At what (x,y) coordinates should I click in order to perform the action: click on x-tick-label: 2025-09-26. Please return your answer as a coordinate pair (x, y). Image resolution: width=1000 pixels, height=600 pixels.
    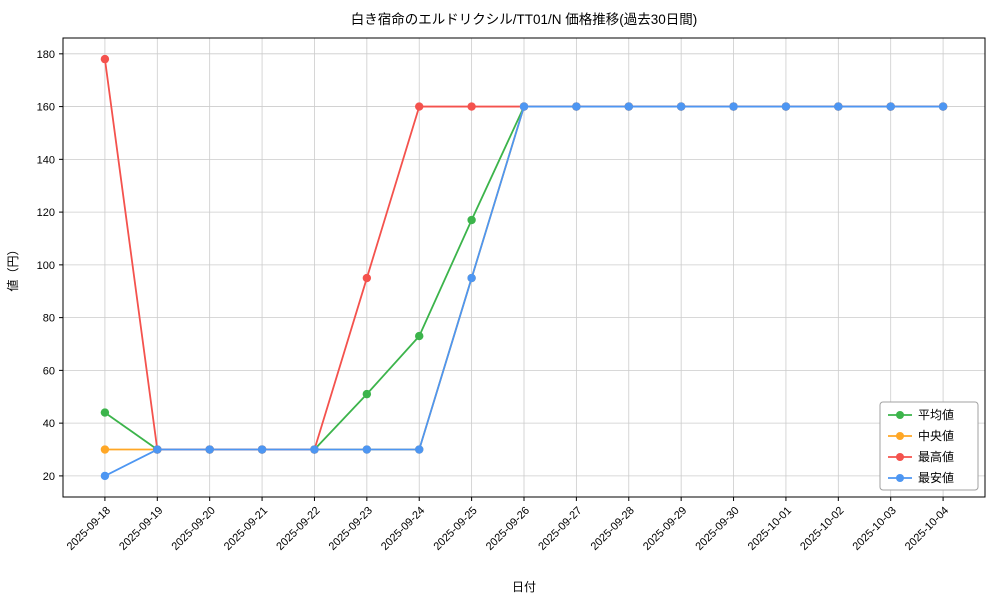
    Looking at the image, I should click on (508, 529).